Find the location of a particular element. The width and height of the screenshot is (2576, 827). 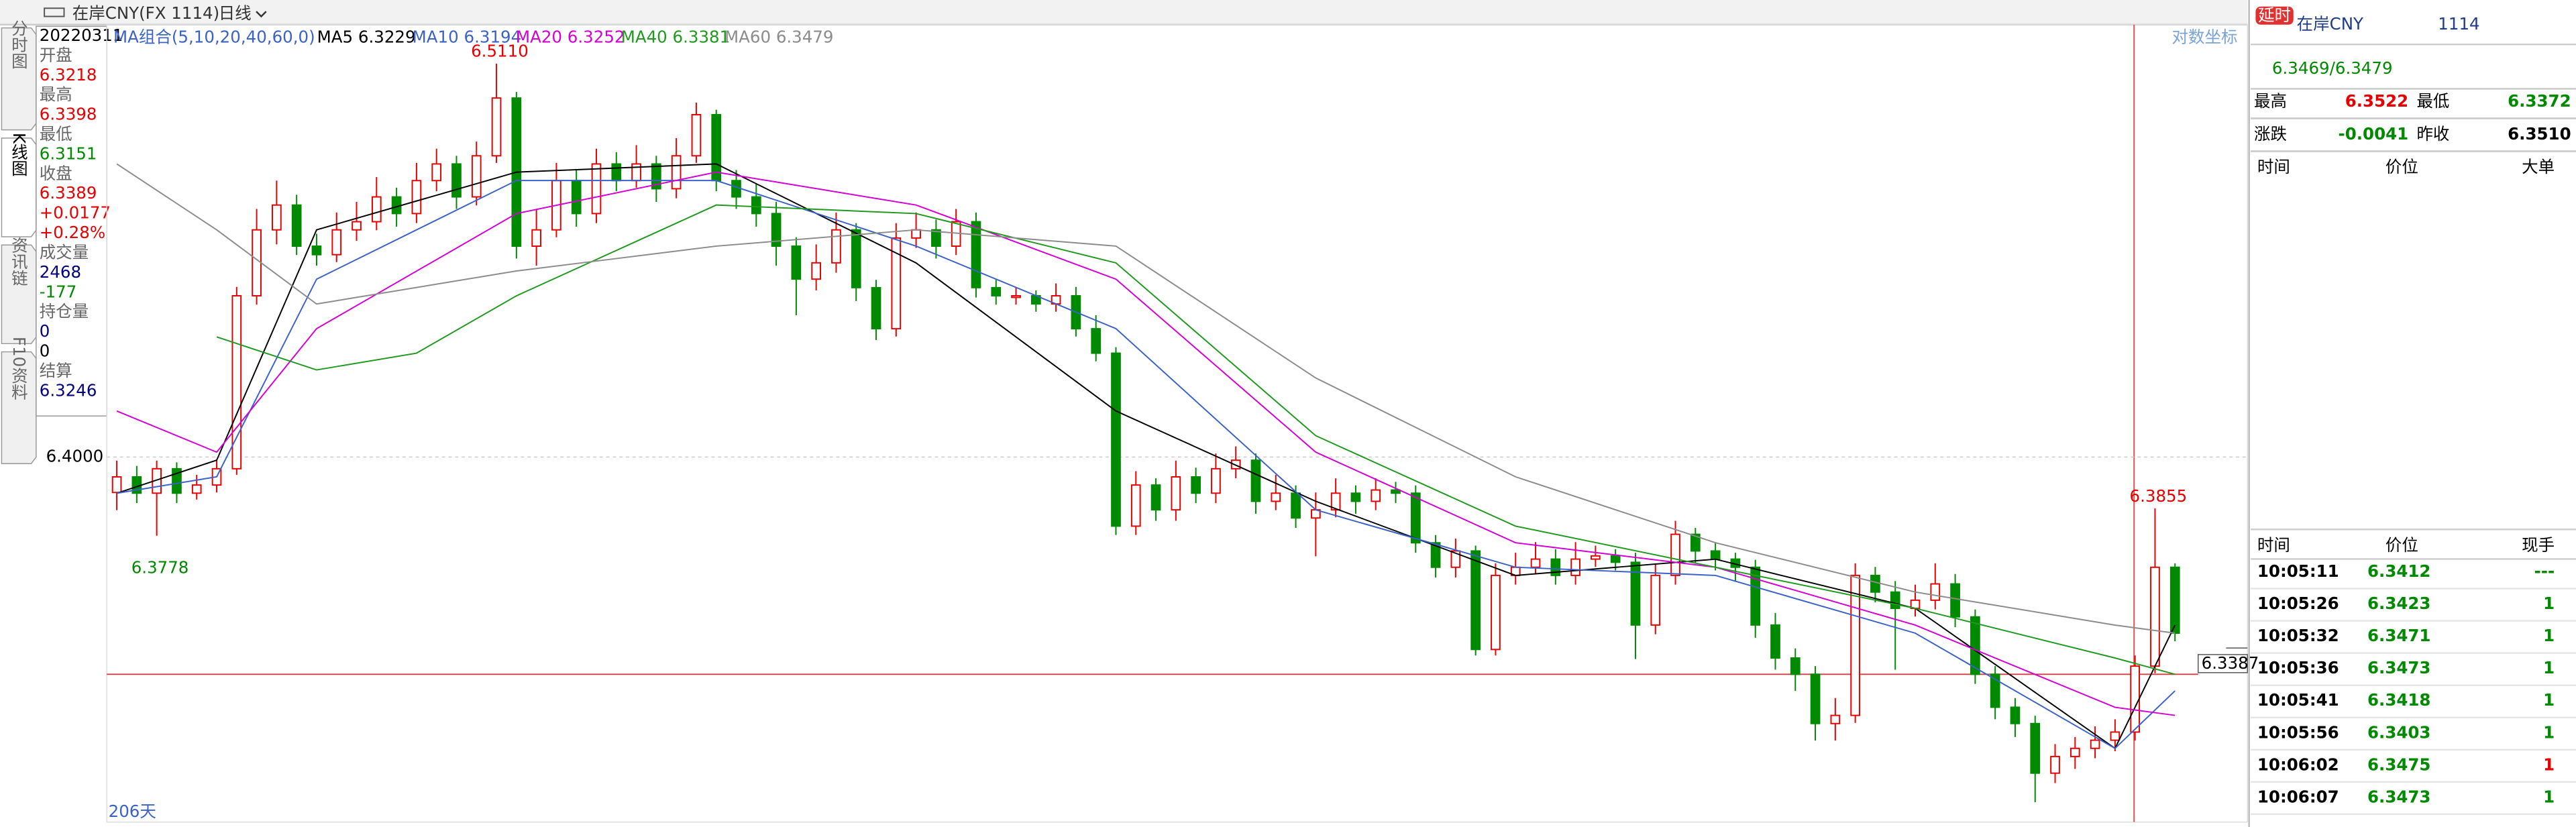

trades-header: 现手 is located at coordinates (2538, 545).